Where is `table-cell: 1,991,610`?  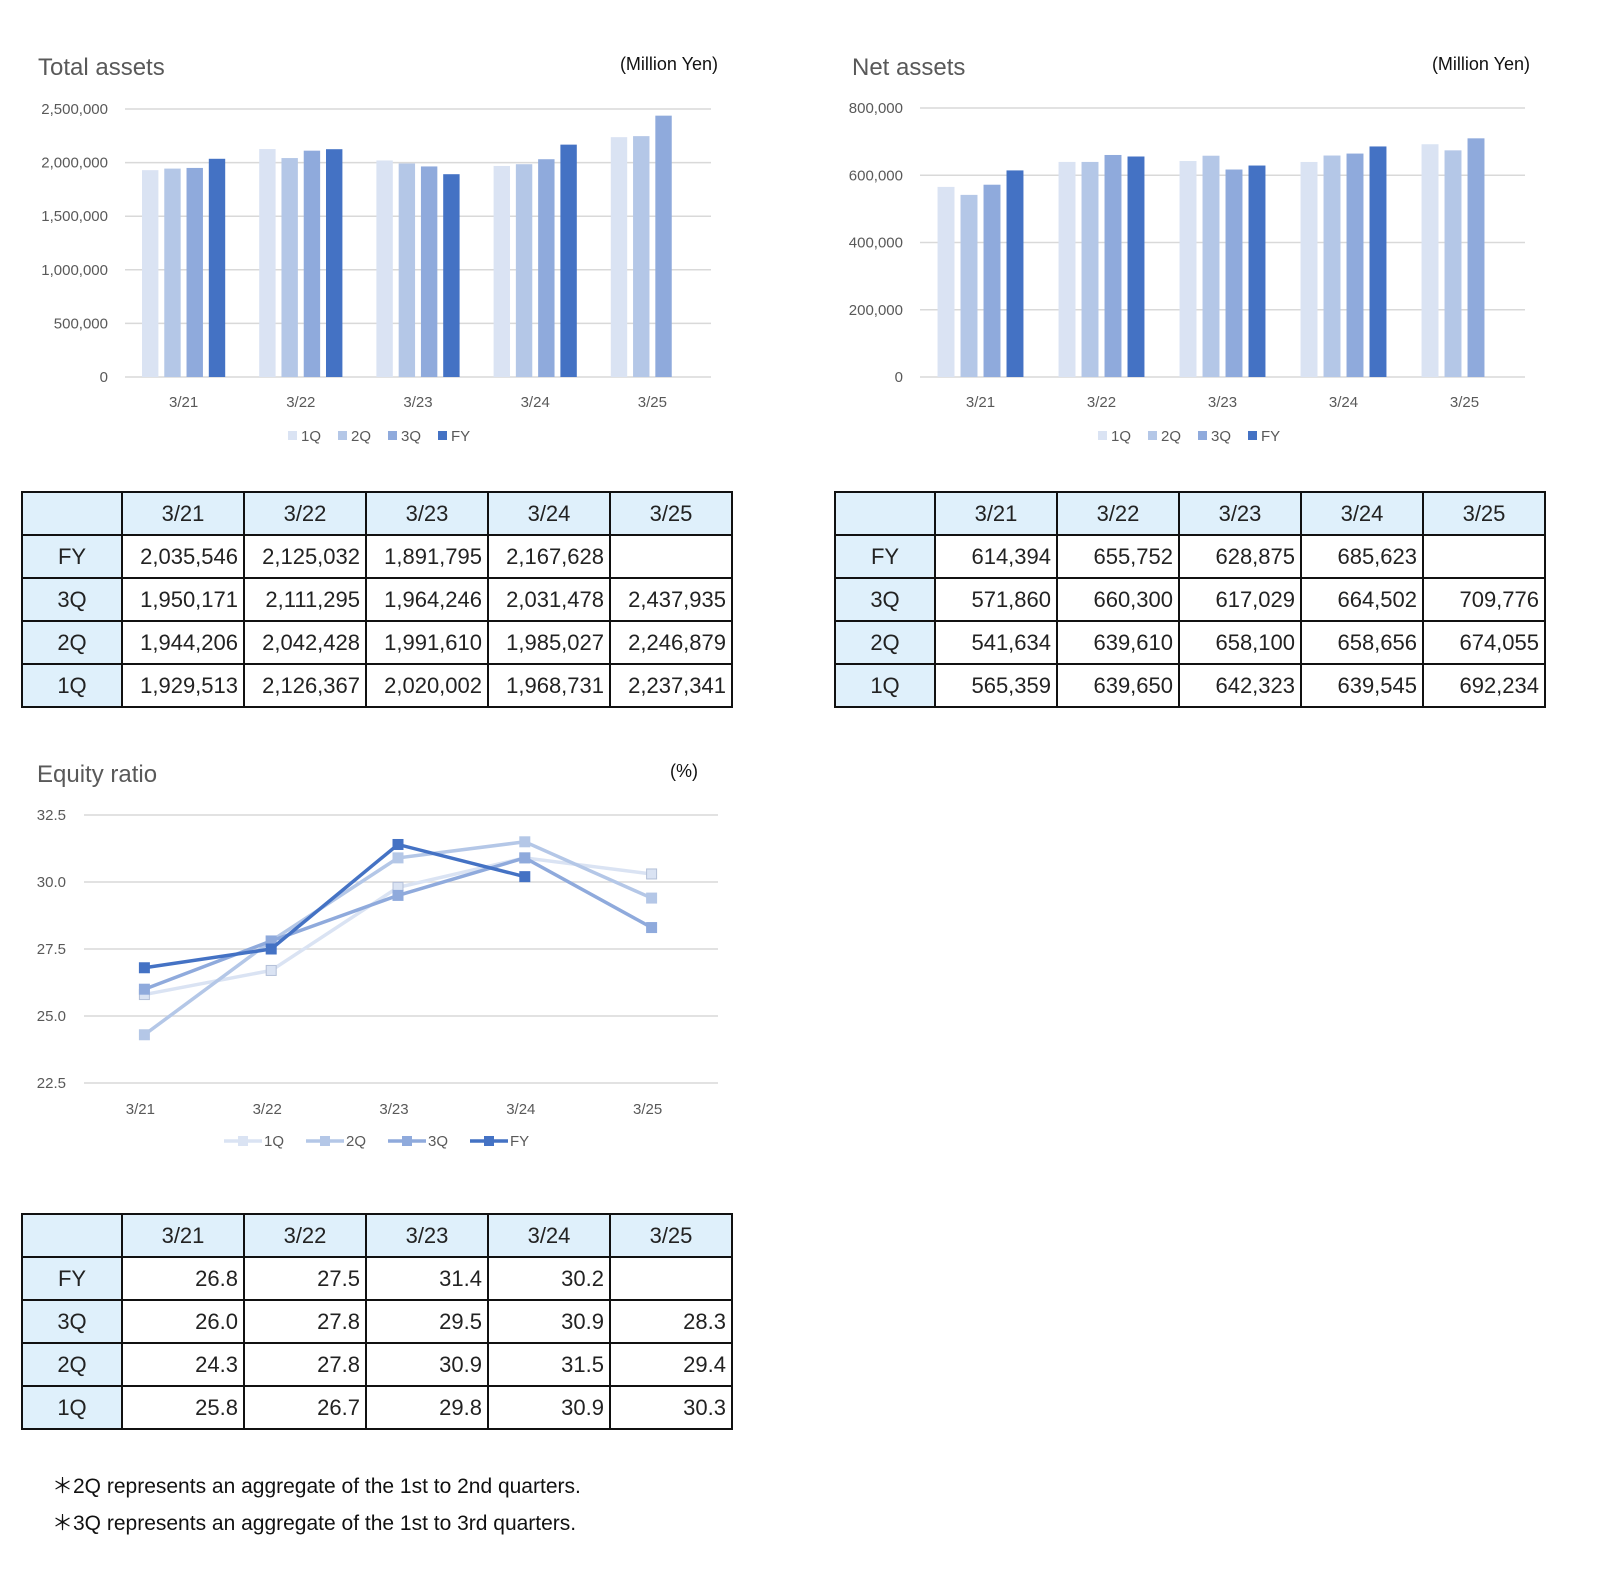 table-cell: 1,991,610 is located at coordinates (427, 642).